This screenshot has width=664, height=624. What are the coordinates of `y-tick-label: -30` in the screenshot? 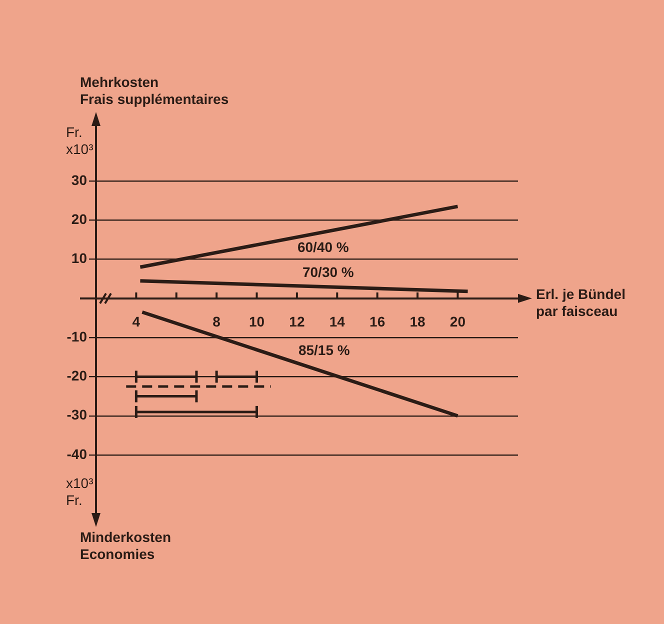 It's located at (77, 414).